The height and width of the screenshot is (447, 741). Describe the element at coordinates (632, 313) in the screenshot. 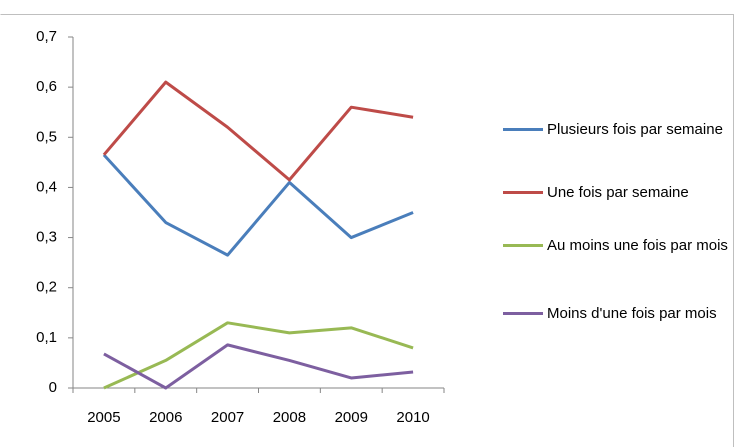

I see `legend-label: Moins d'une fois par mois` at that location.